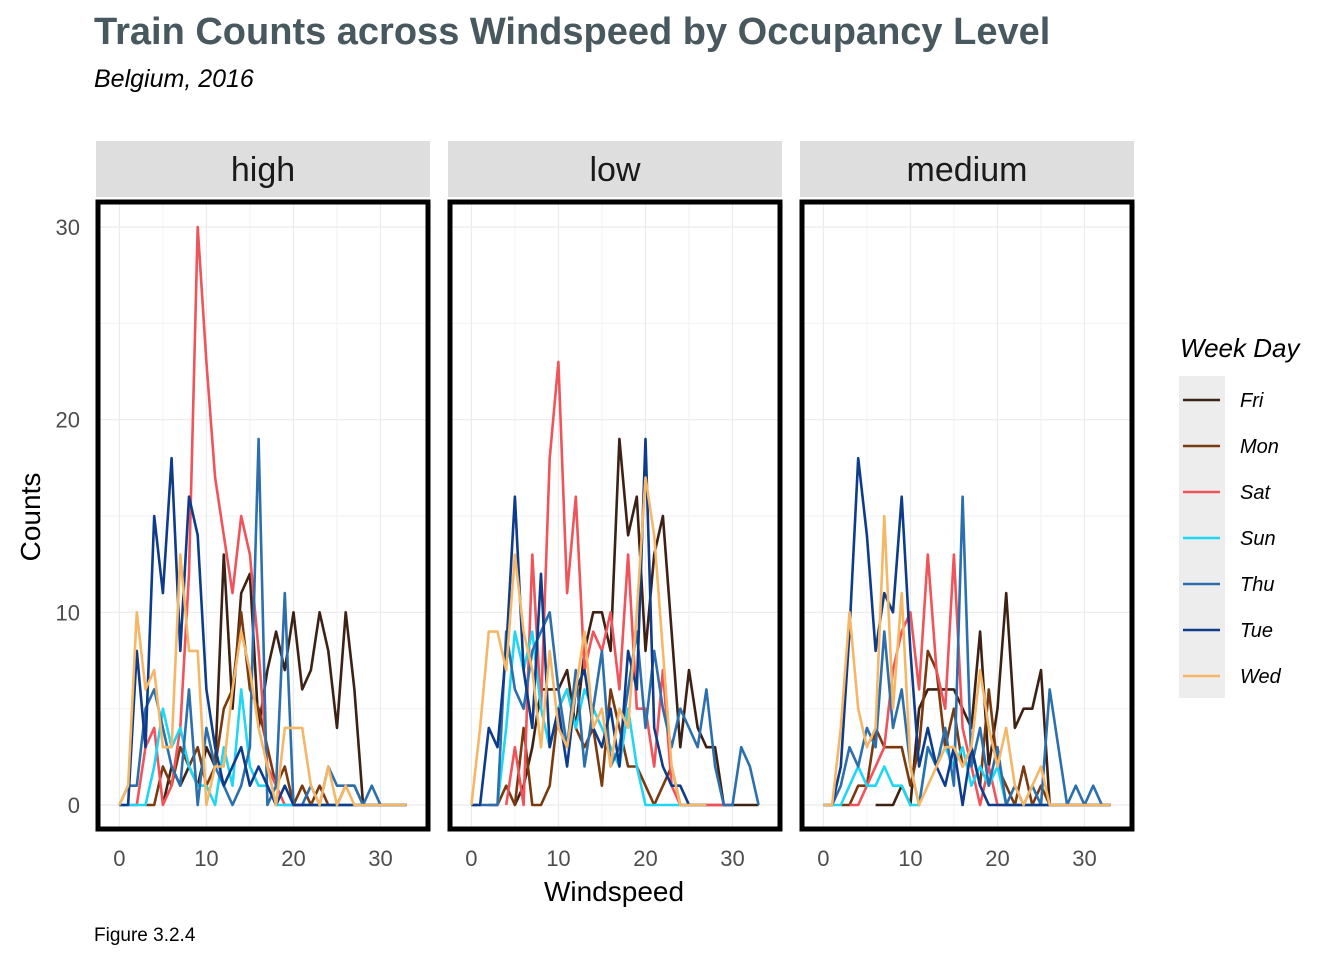  What do you see at coordinates (1261, 677) in the screenshot?
I see `legend-label-wed: Wed` at bounding box center [1261, 677].